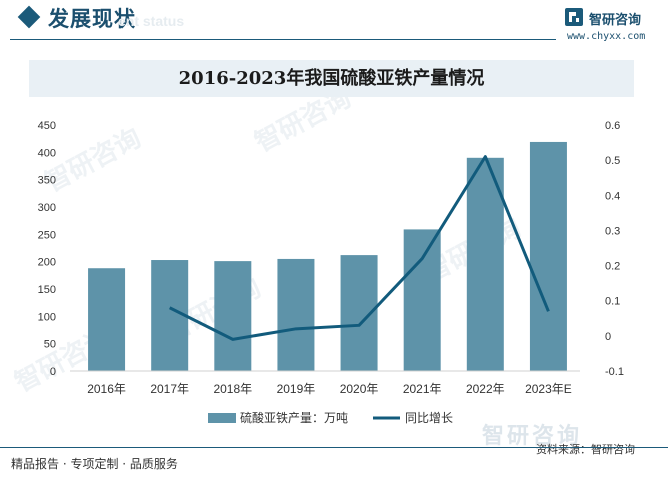 Image resolution: width=668 pixels, height=485 pixels. I want to click on section-header: 发展现状 ent status, so click(334, 20).